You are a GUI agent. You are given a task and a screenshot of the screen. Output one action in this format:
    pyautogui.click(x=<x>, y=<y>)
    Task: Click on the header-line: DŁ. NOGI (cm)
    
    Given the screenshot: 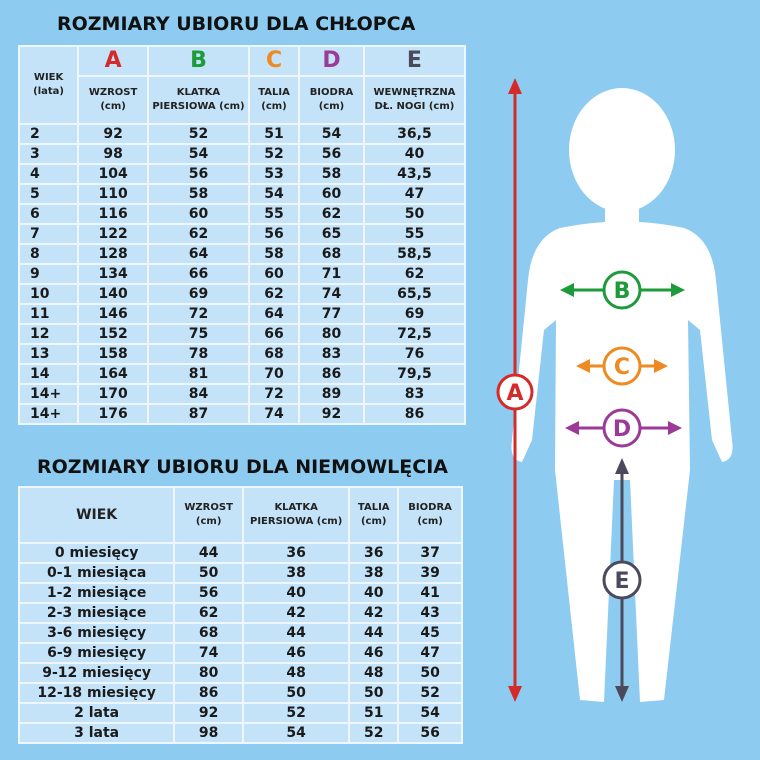 What is the action you would take?
    pyautogui.click(x=414, y=106)
    